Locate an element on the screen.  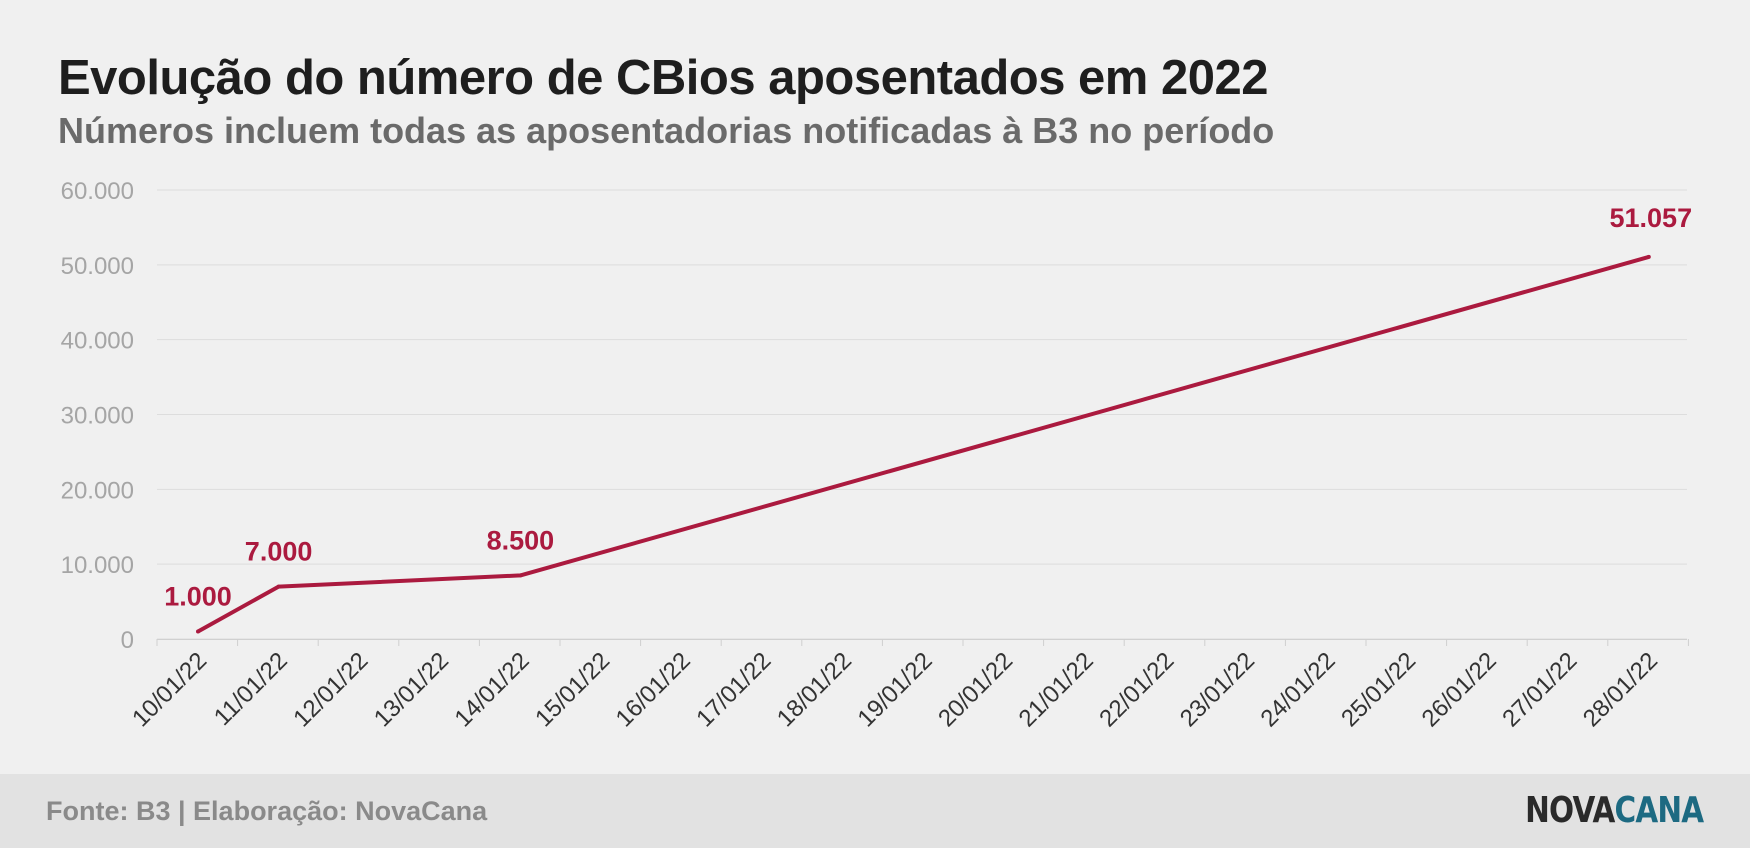
x-tick-label: 20/01/22 is located at coordinates (975, 689).